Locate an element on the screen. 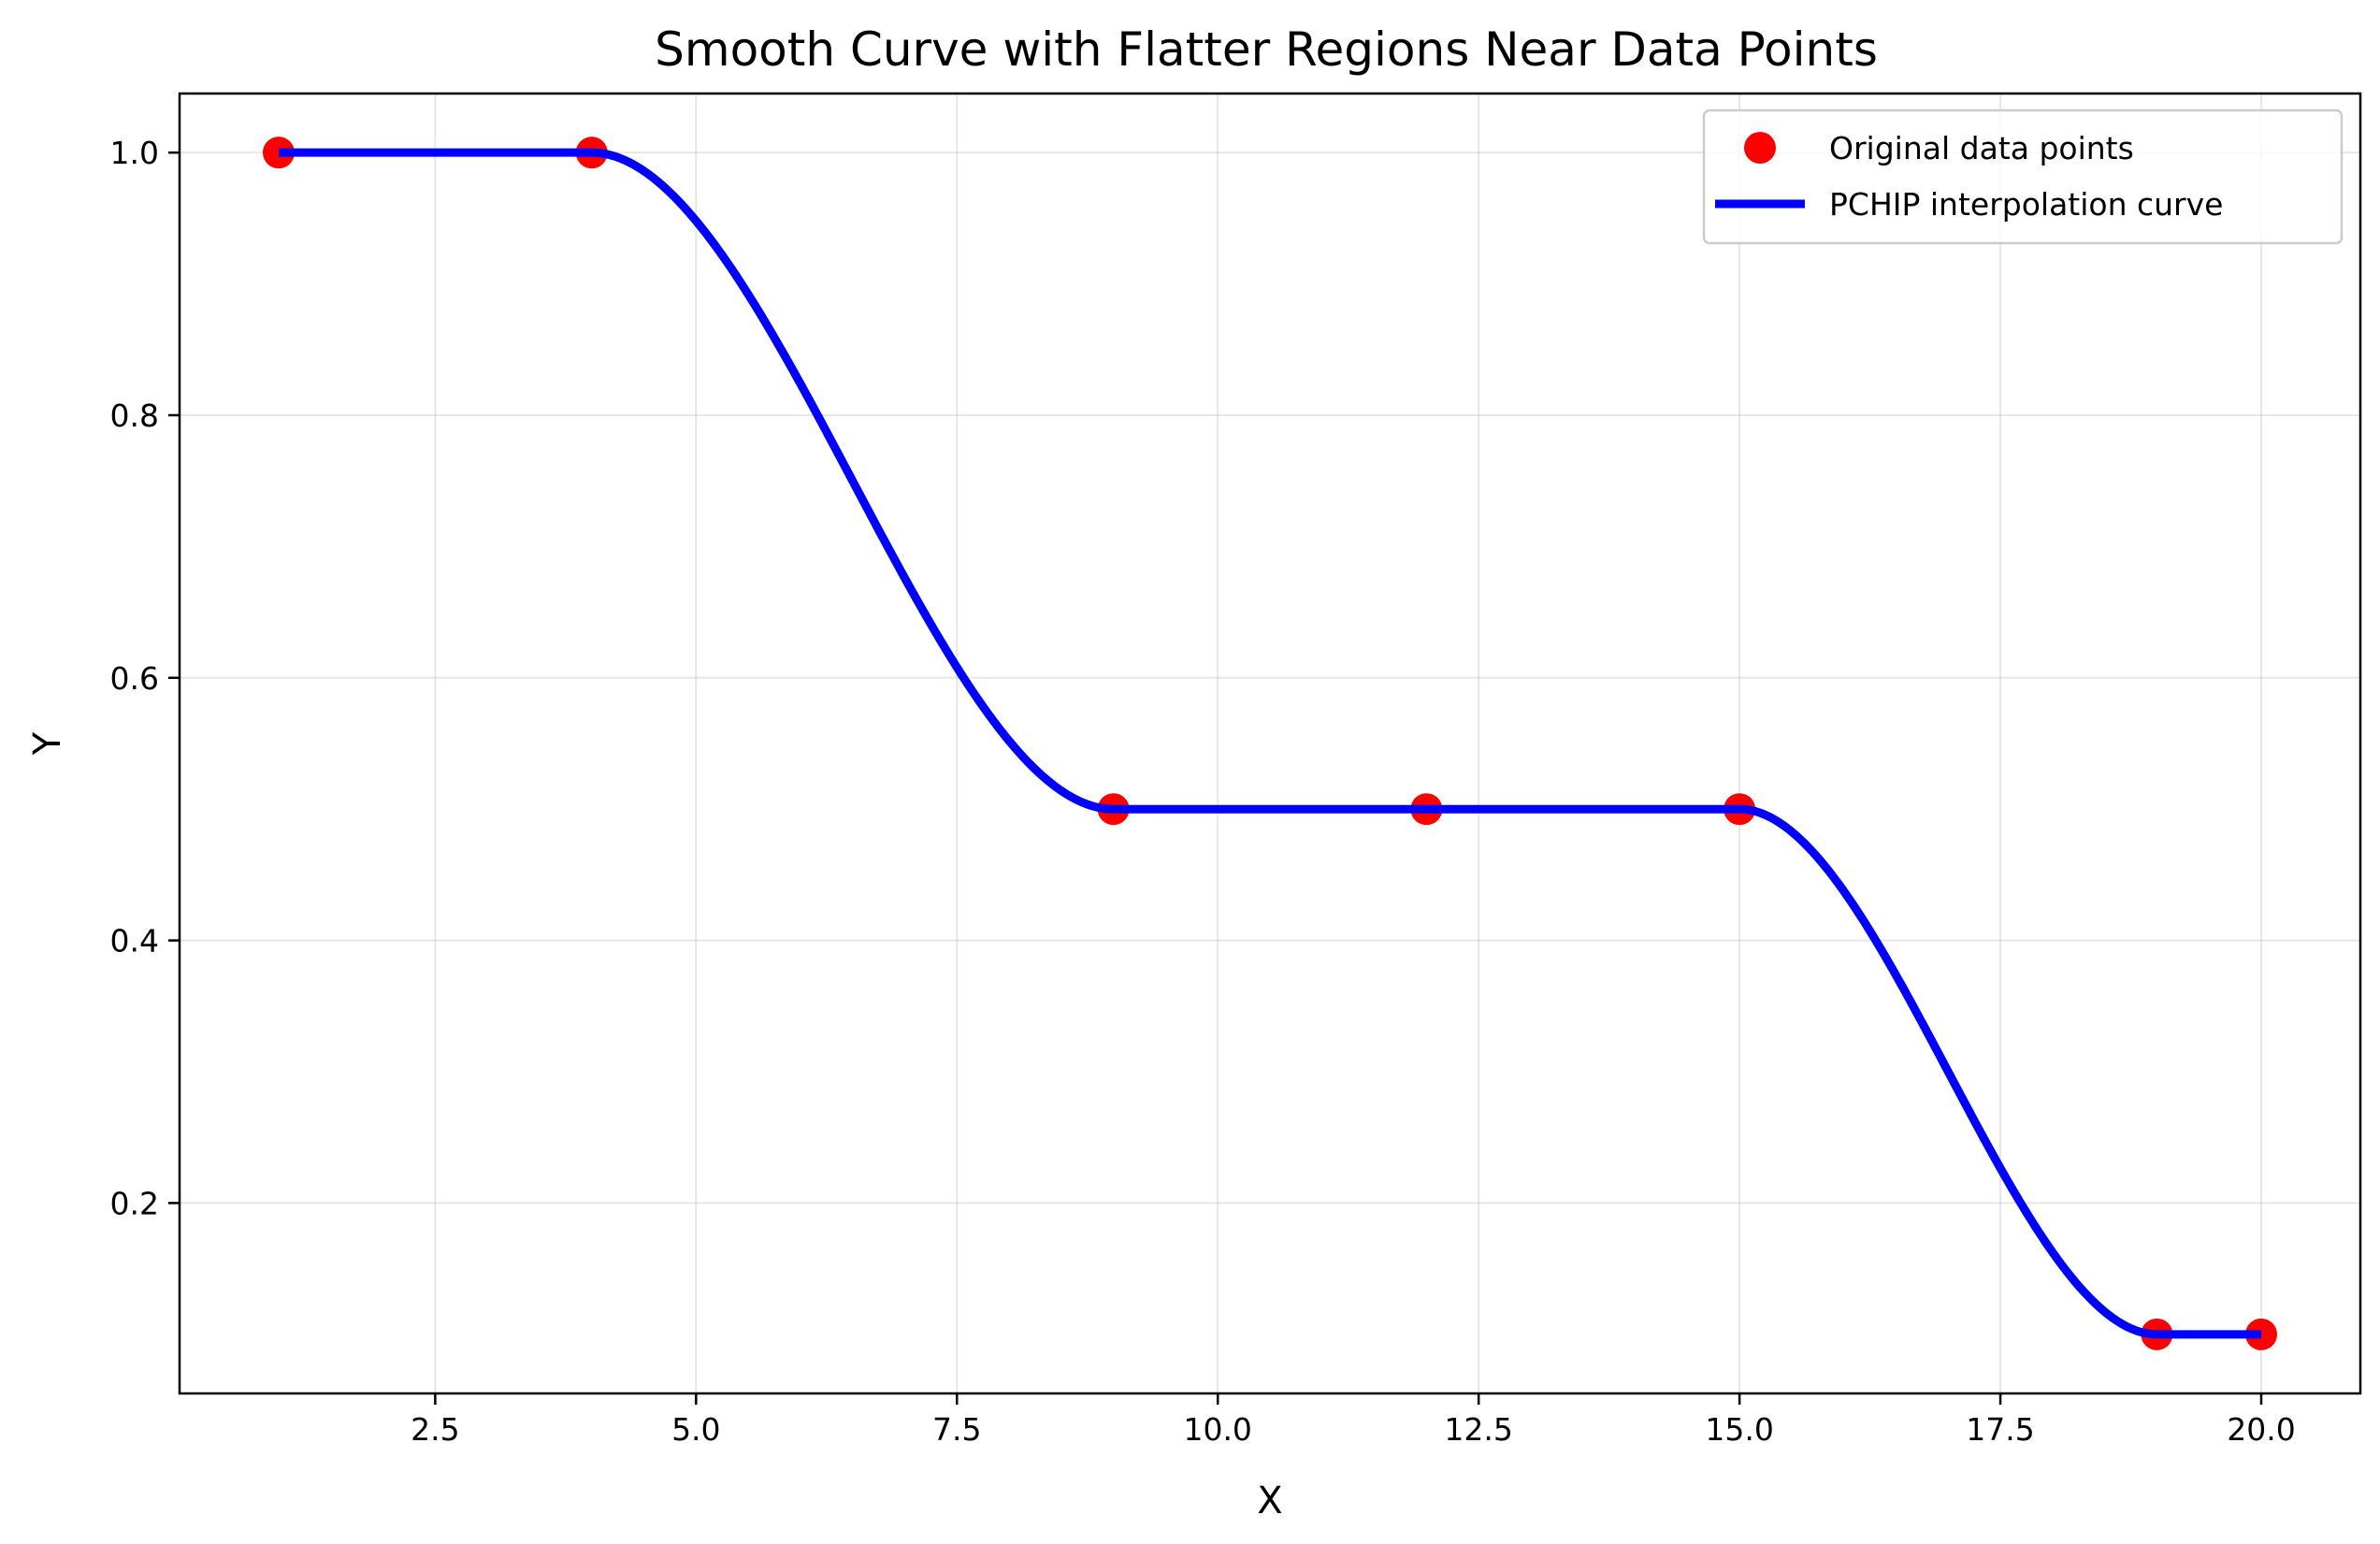 Image resolution: width=2380 pixels, height=1544 pixels. y-tick-label: 0.6 is located at coordinates (134, 678).